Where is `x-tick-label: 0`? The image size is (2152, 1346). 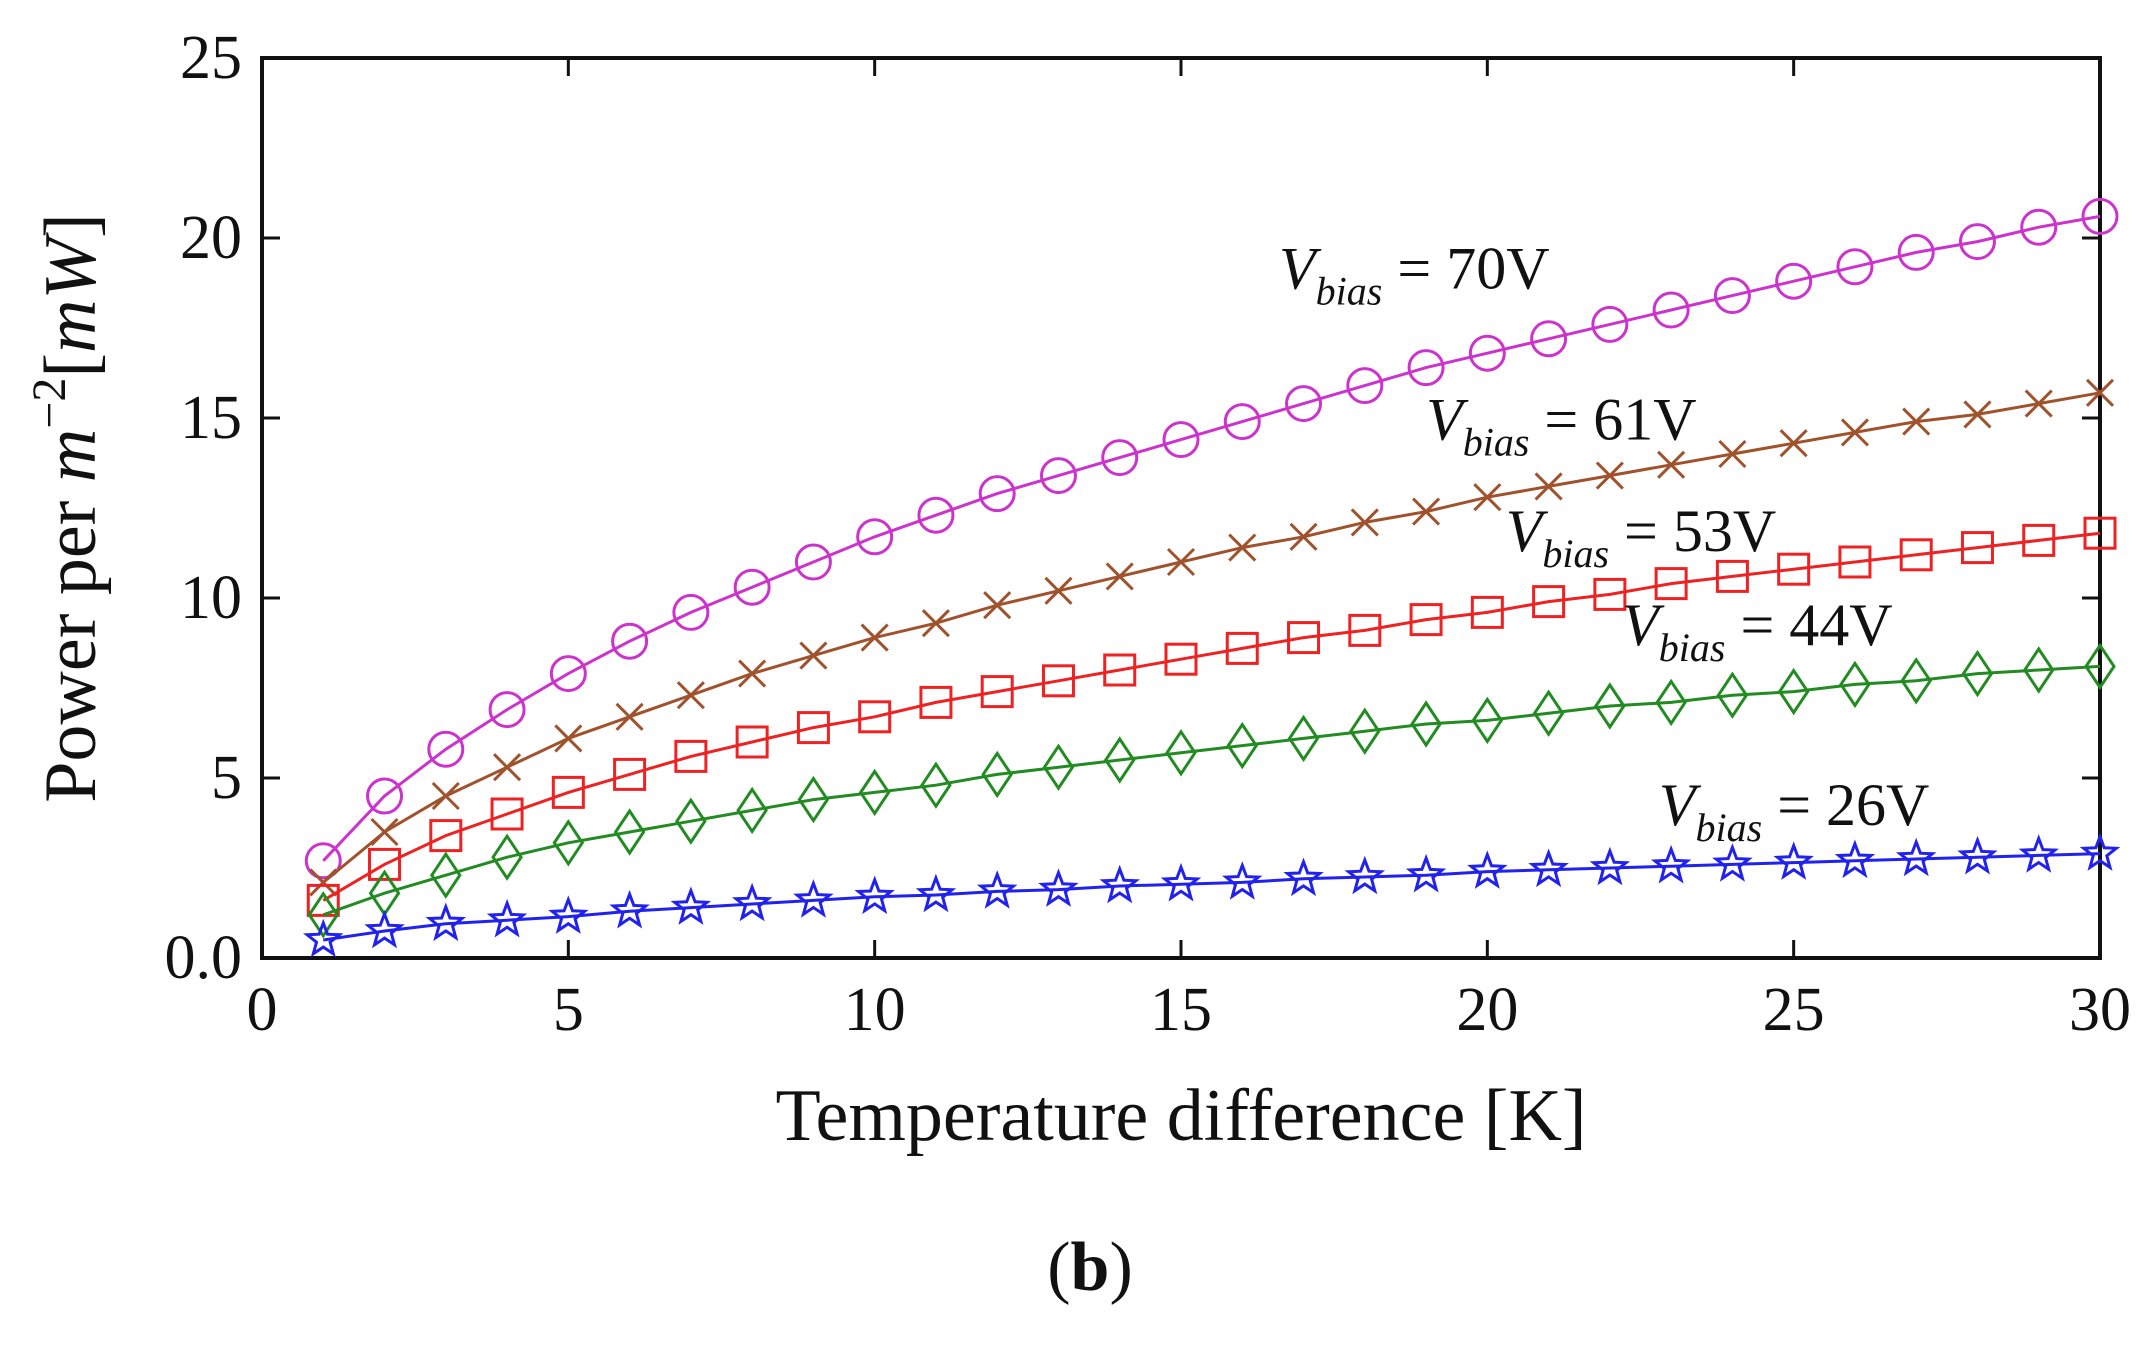
x-tick-label: 0 is located at coordinates (262, 1010).